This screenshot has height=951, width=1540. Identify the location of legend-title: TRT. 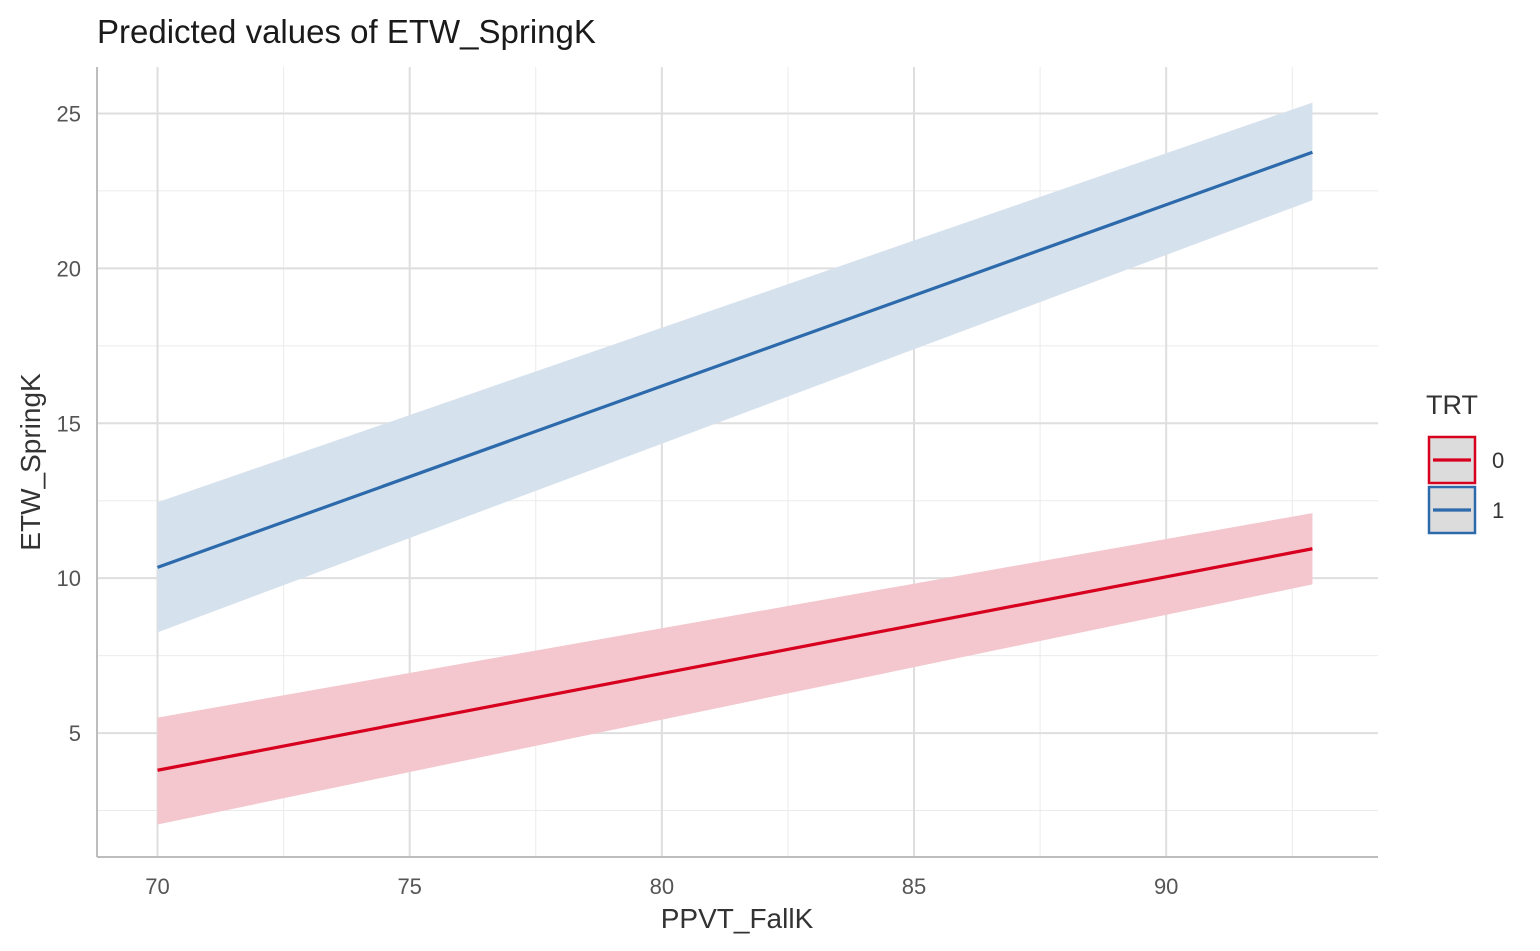
(1452, 405).